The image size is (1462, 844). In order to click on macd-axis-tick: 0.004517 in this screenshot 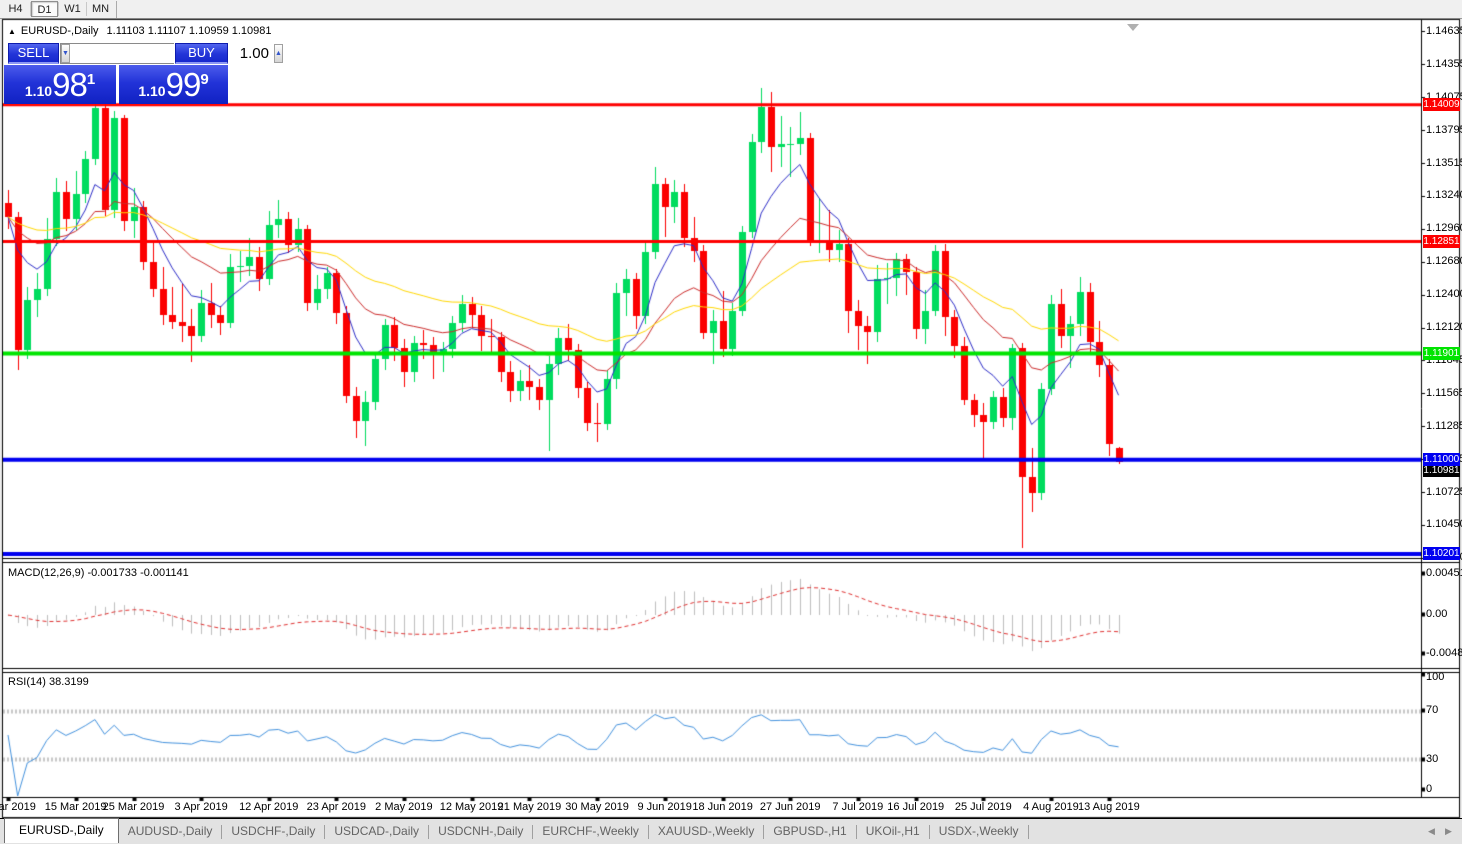, I will do `click(1444, 572)`.